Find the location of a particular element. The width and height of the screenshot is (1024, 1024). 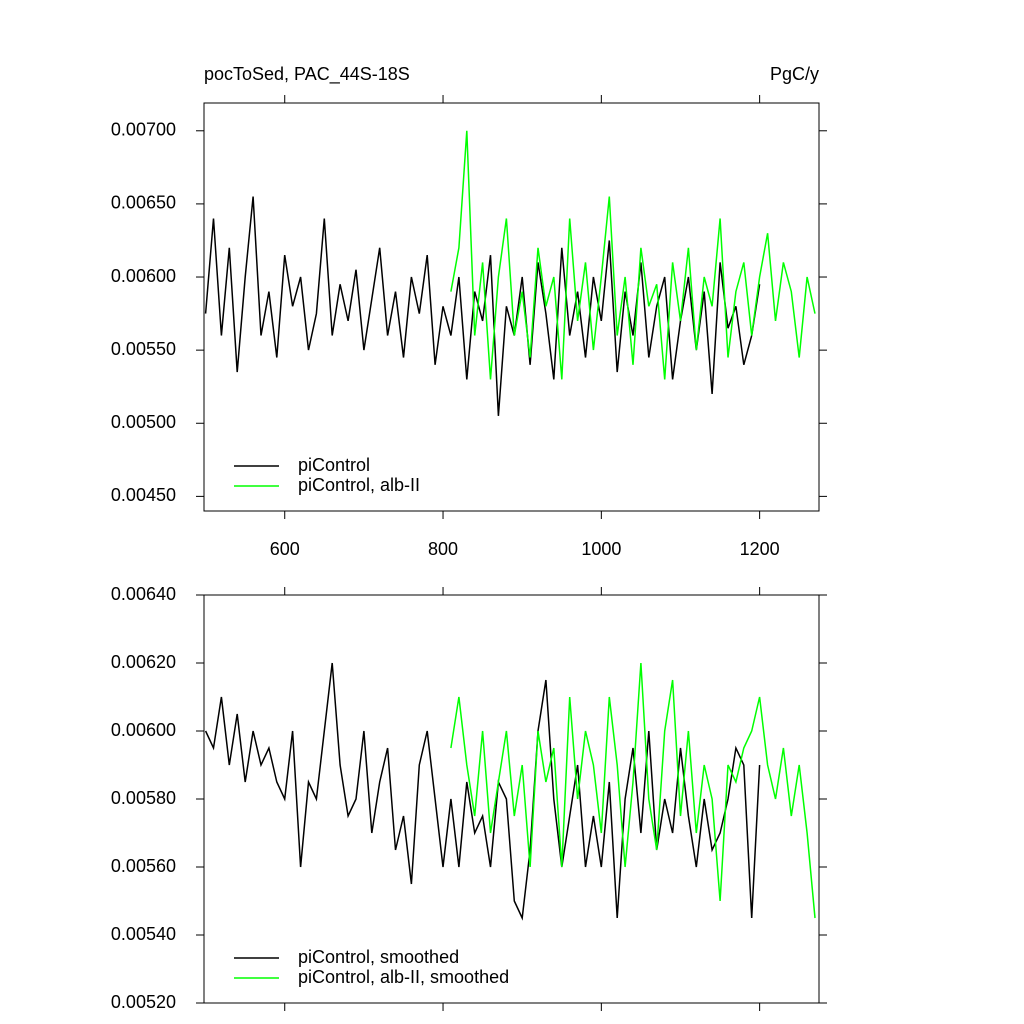

y-tick-label: 0.00550 is located at coordinates (143, 349).